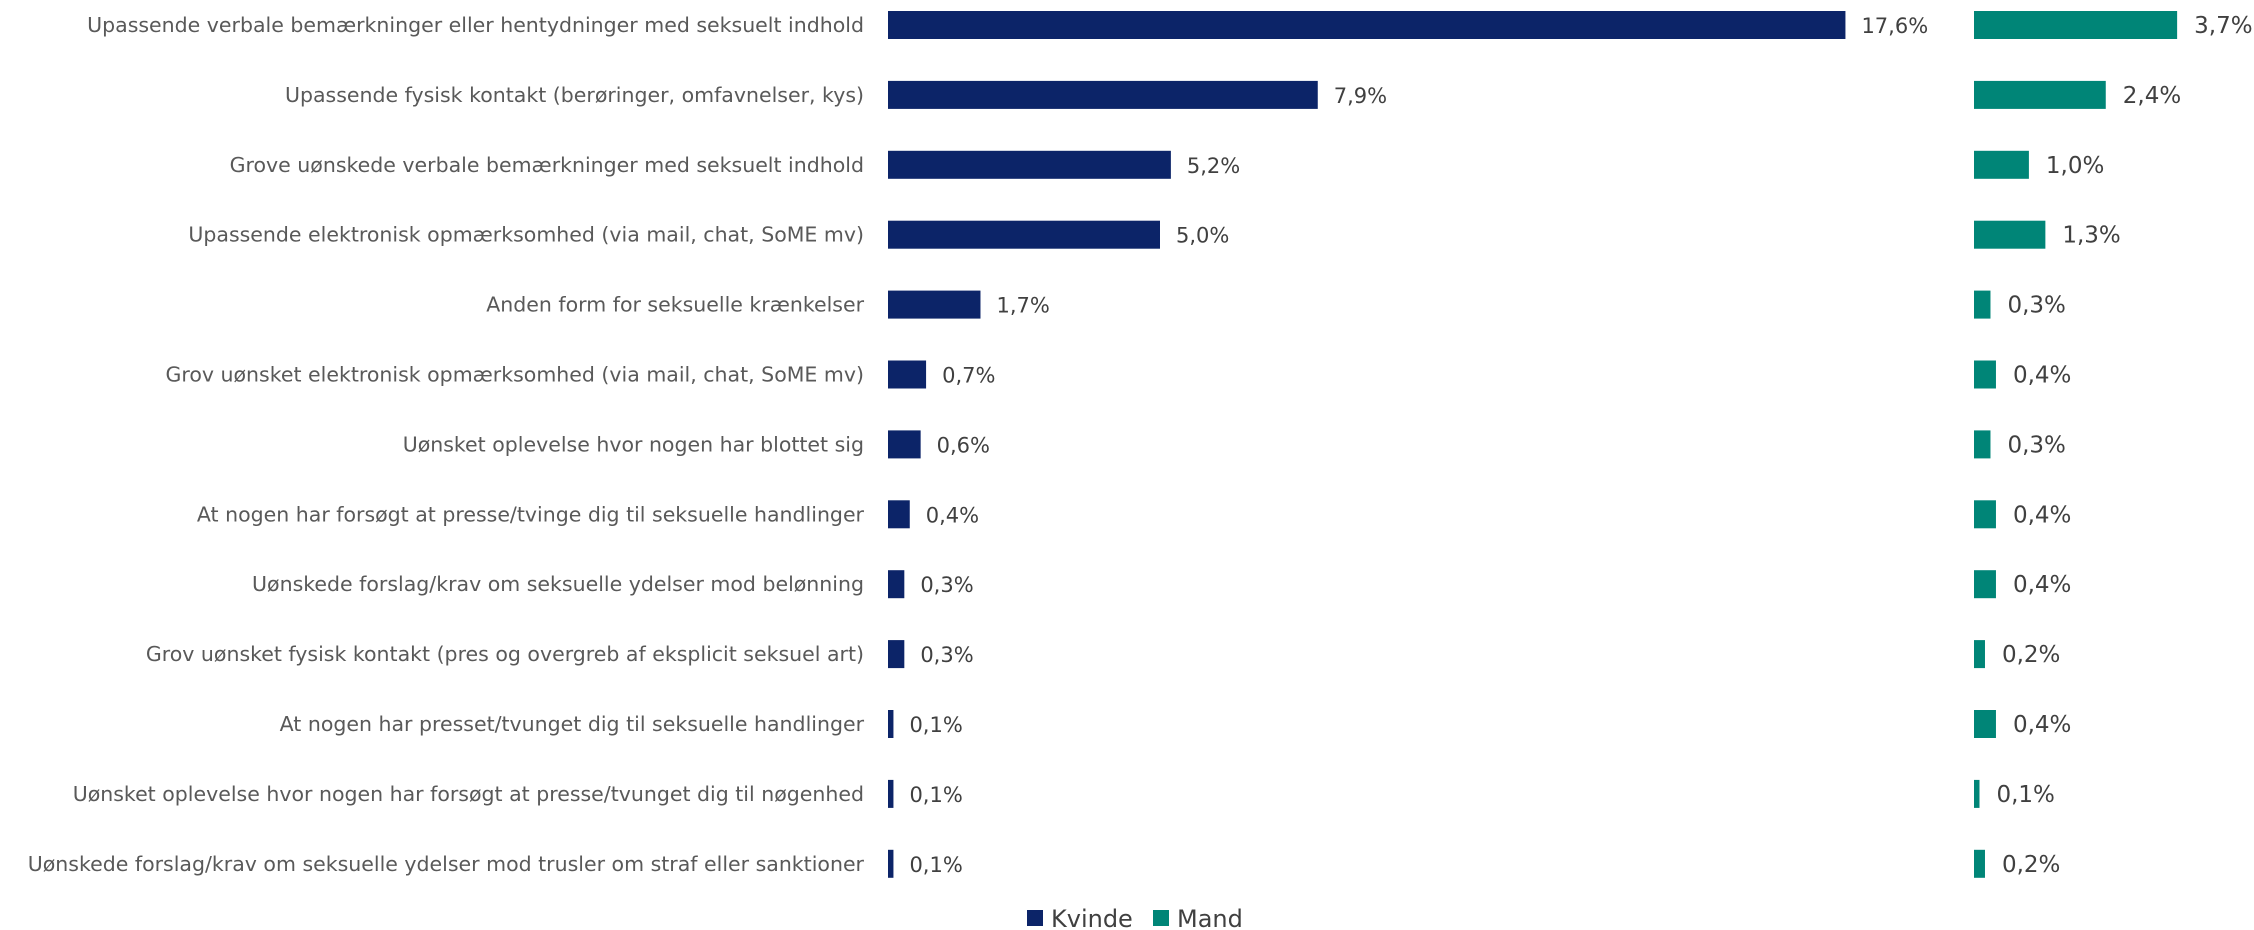 The image size is (2254, 930). What do you see at coordinates (675, 305) in the screenshot?
I see `category-label: Anden form for seksuelle krænkelser` at bounding box center [675, 305].